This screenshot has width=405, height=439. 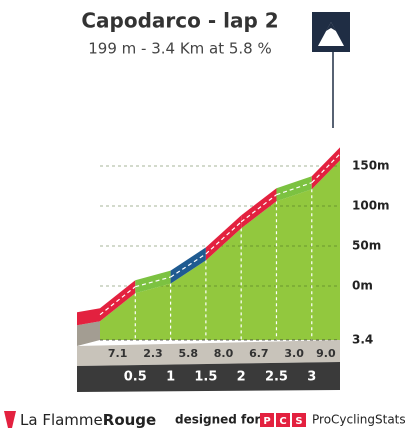 I want to click on chart-title: Capodarco - lap 2, so click(x=179, y=21).